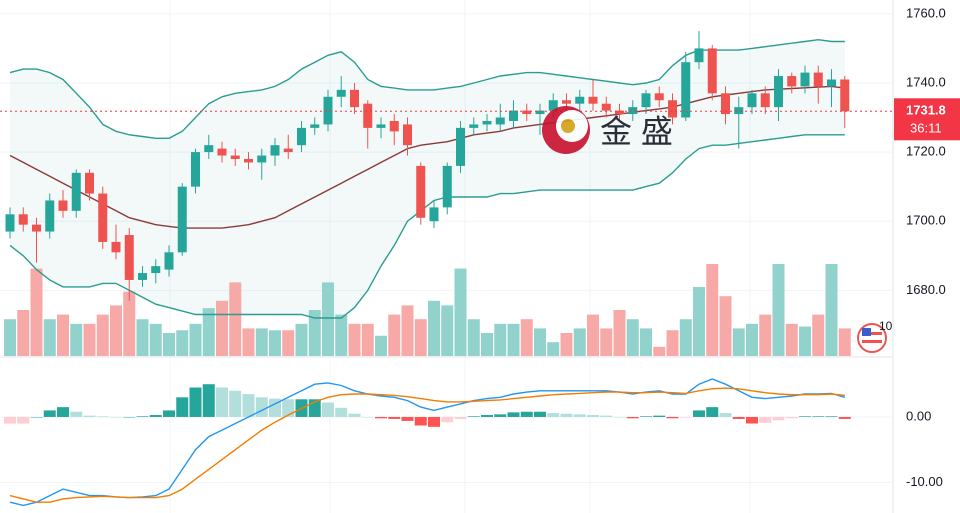  I want to click on y-tick-label: -10.00, so click(924, 481).